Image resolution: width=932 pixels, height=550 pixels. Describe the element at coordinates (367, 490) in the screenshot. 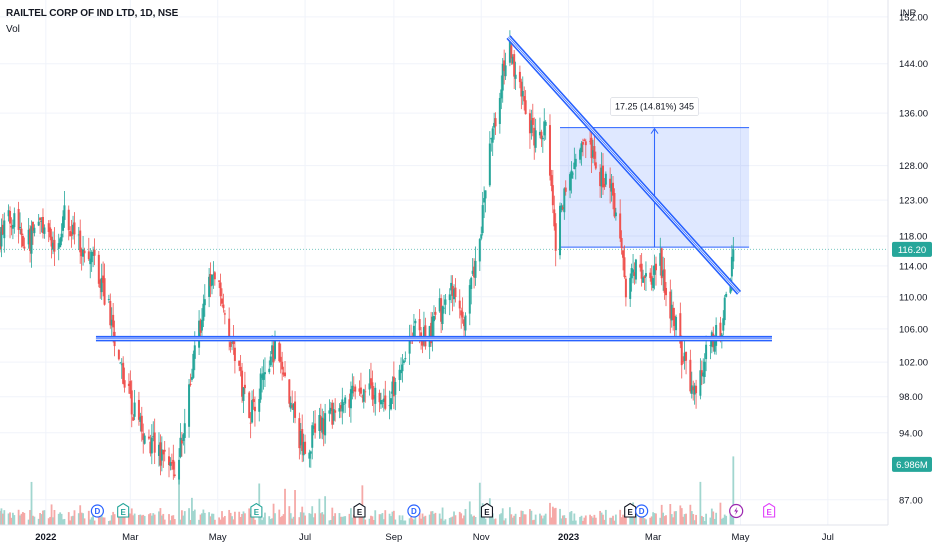

I see `volume-bars` at that location.